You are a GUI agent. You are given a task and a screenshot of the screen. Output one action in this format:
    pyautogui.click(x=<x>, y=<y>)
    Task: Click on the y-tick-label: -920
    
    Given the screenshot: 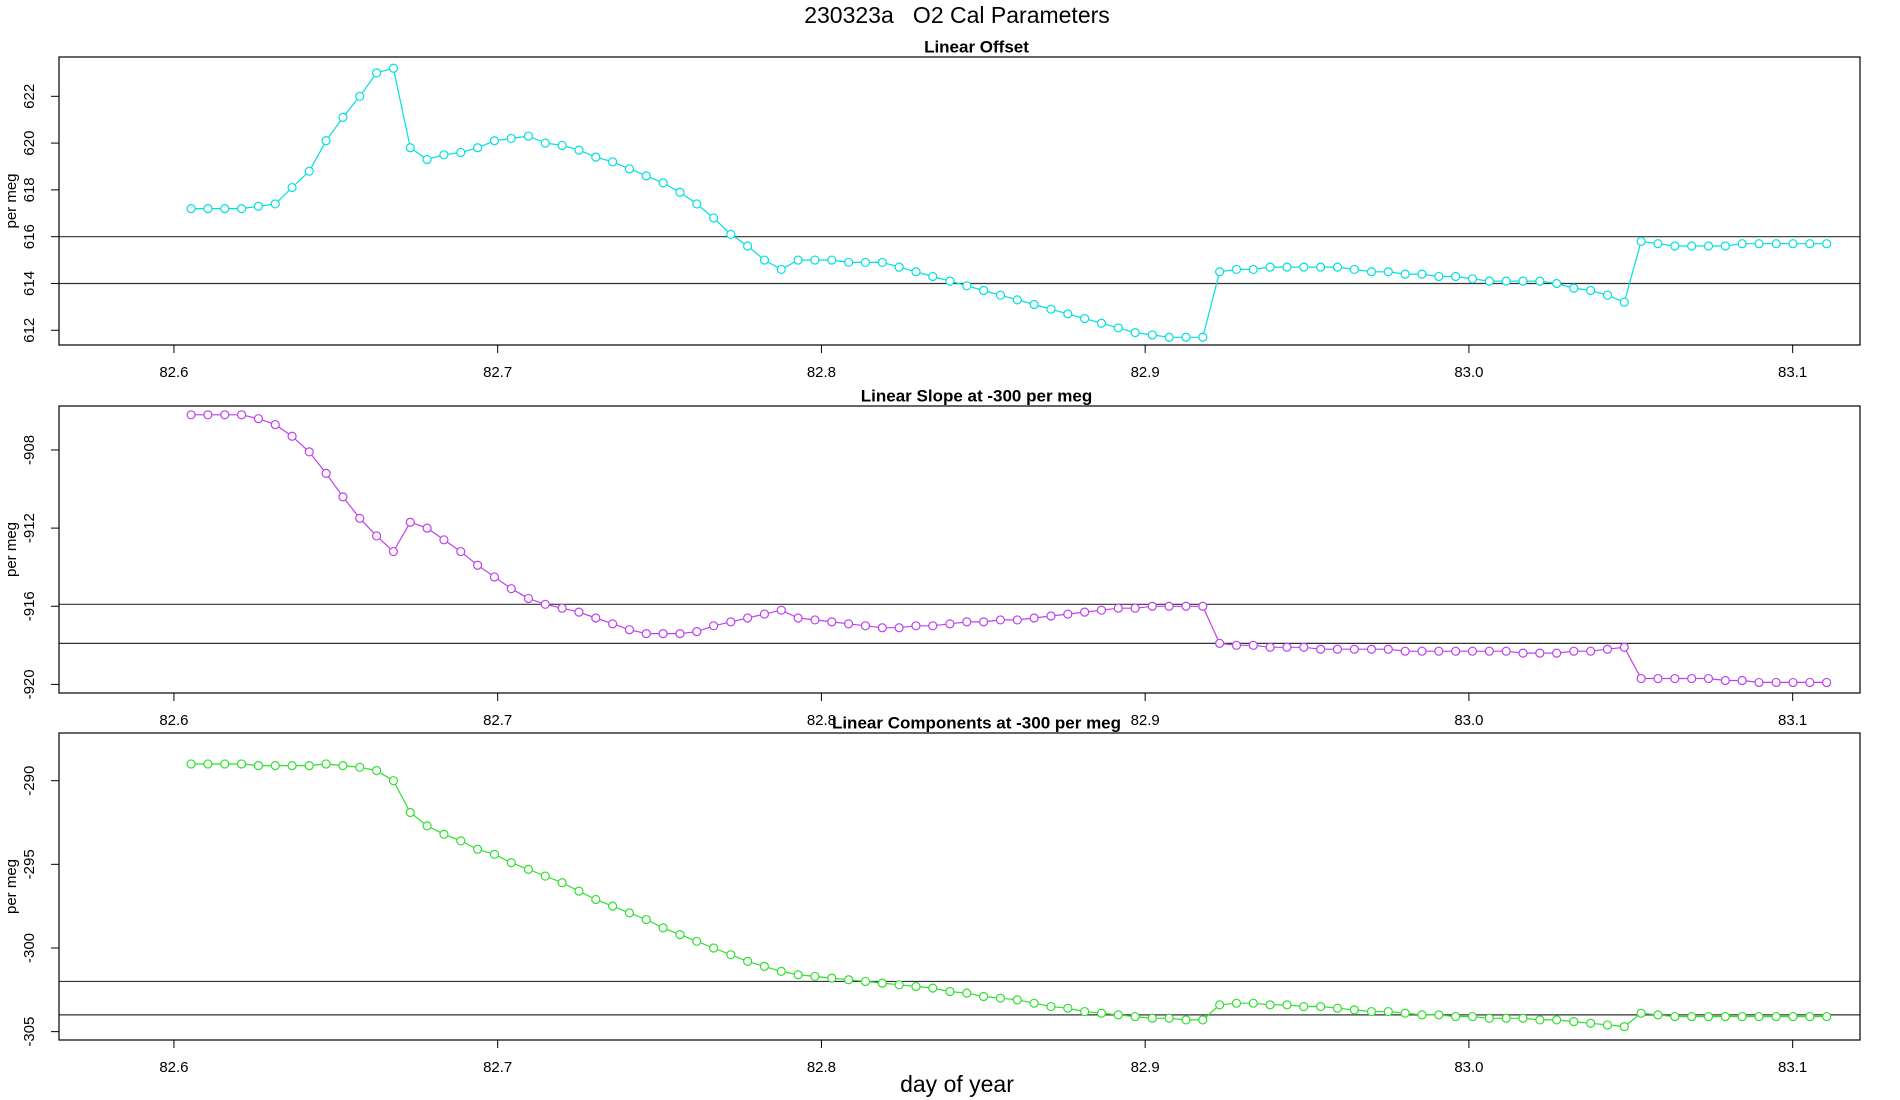 What is the action you would take?
    pyautogui.click(x=29, y=684)
    